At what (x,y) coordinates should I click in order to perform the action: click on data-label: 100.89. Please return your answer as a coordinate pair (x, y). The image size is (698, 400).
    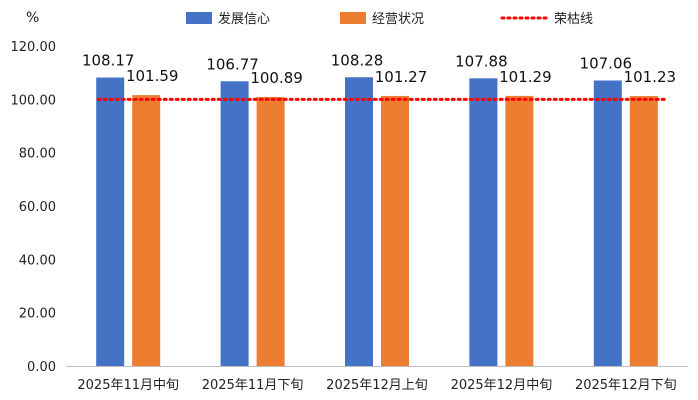
    Looking at the image, I should click on (276, 78).